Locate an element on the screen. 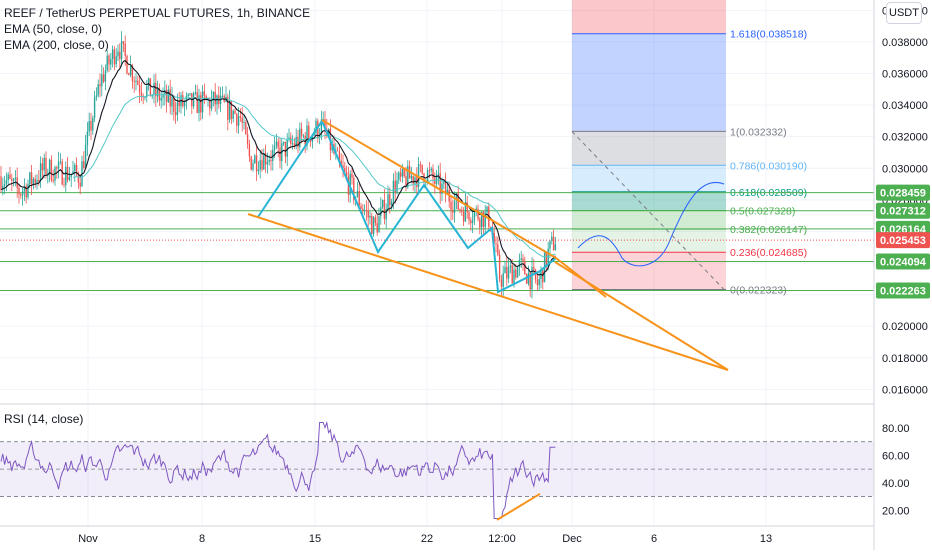 The height and width of the screenshot is (555, 932). currency-button: USDT is located at coordinates (904, 13).